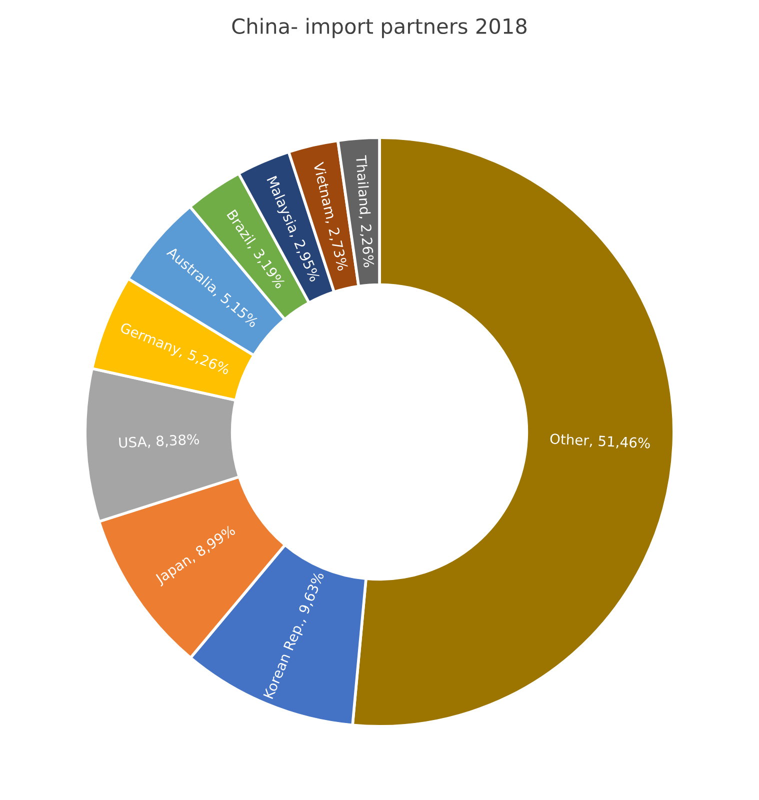 This screenshot has height=800, width=759. What do you see at coordinates (364, 211) in the screenshot?
I see `slice-label: Thailand, 2,26%` at bounding box center [364, 211].